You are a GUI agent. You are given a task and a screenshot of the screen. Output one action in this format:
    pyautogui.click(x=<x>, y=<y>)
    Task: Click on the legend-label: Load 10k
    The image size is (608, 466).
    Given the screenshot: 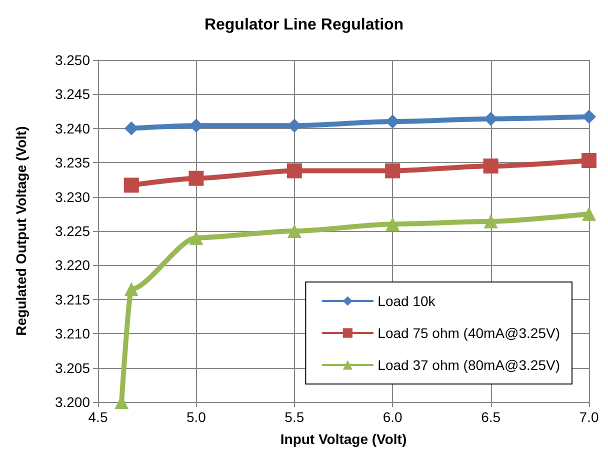 What is the action you would take?
    pyautogui.click(x=407, y=301)
    